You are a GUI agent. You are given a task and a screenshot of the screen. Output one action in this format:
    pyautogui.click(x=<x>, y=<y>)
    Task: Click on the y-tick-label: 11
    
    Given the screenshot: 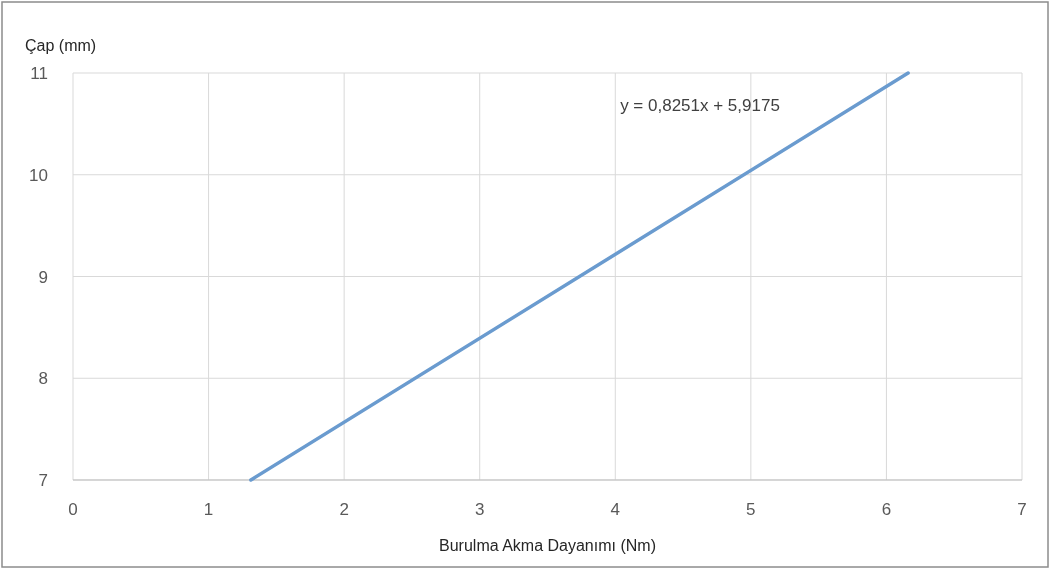 What is the action you would take?
    pyautogui.click(x=39, y=73)
    